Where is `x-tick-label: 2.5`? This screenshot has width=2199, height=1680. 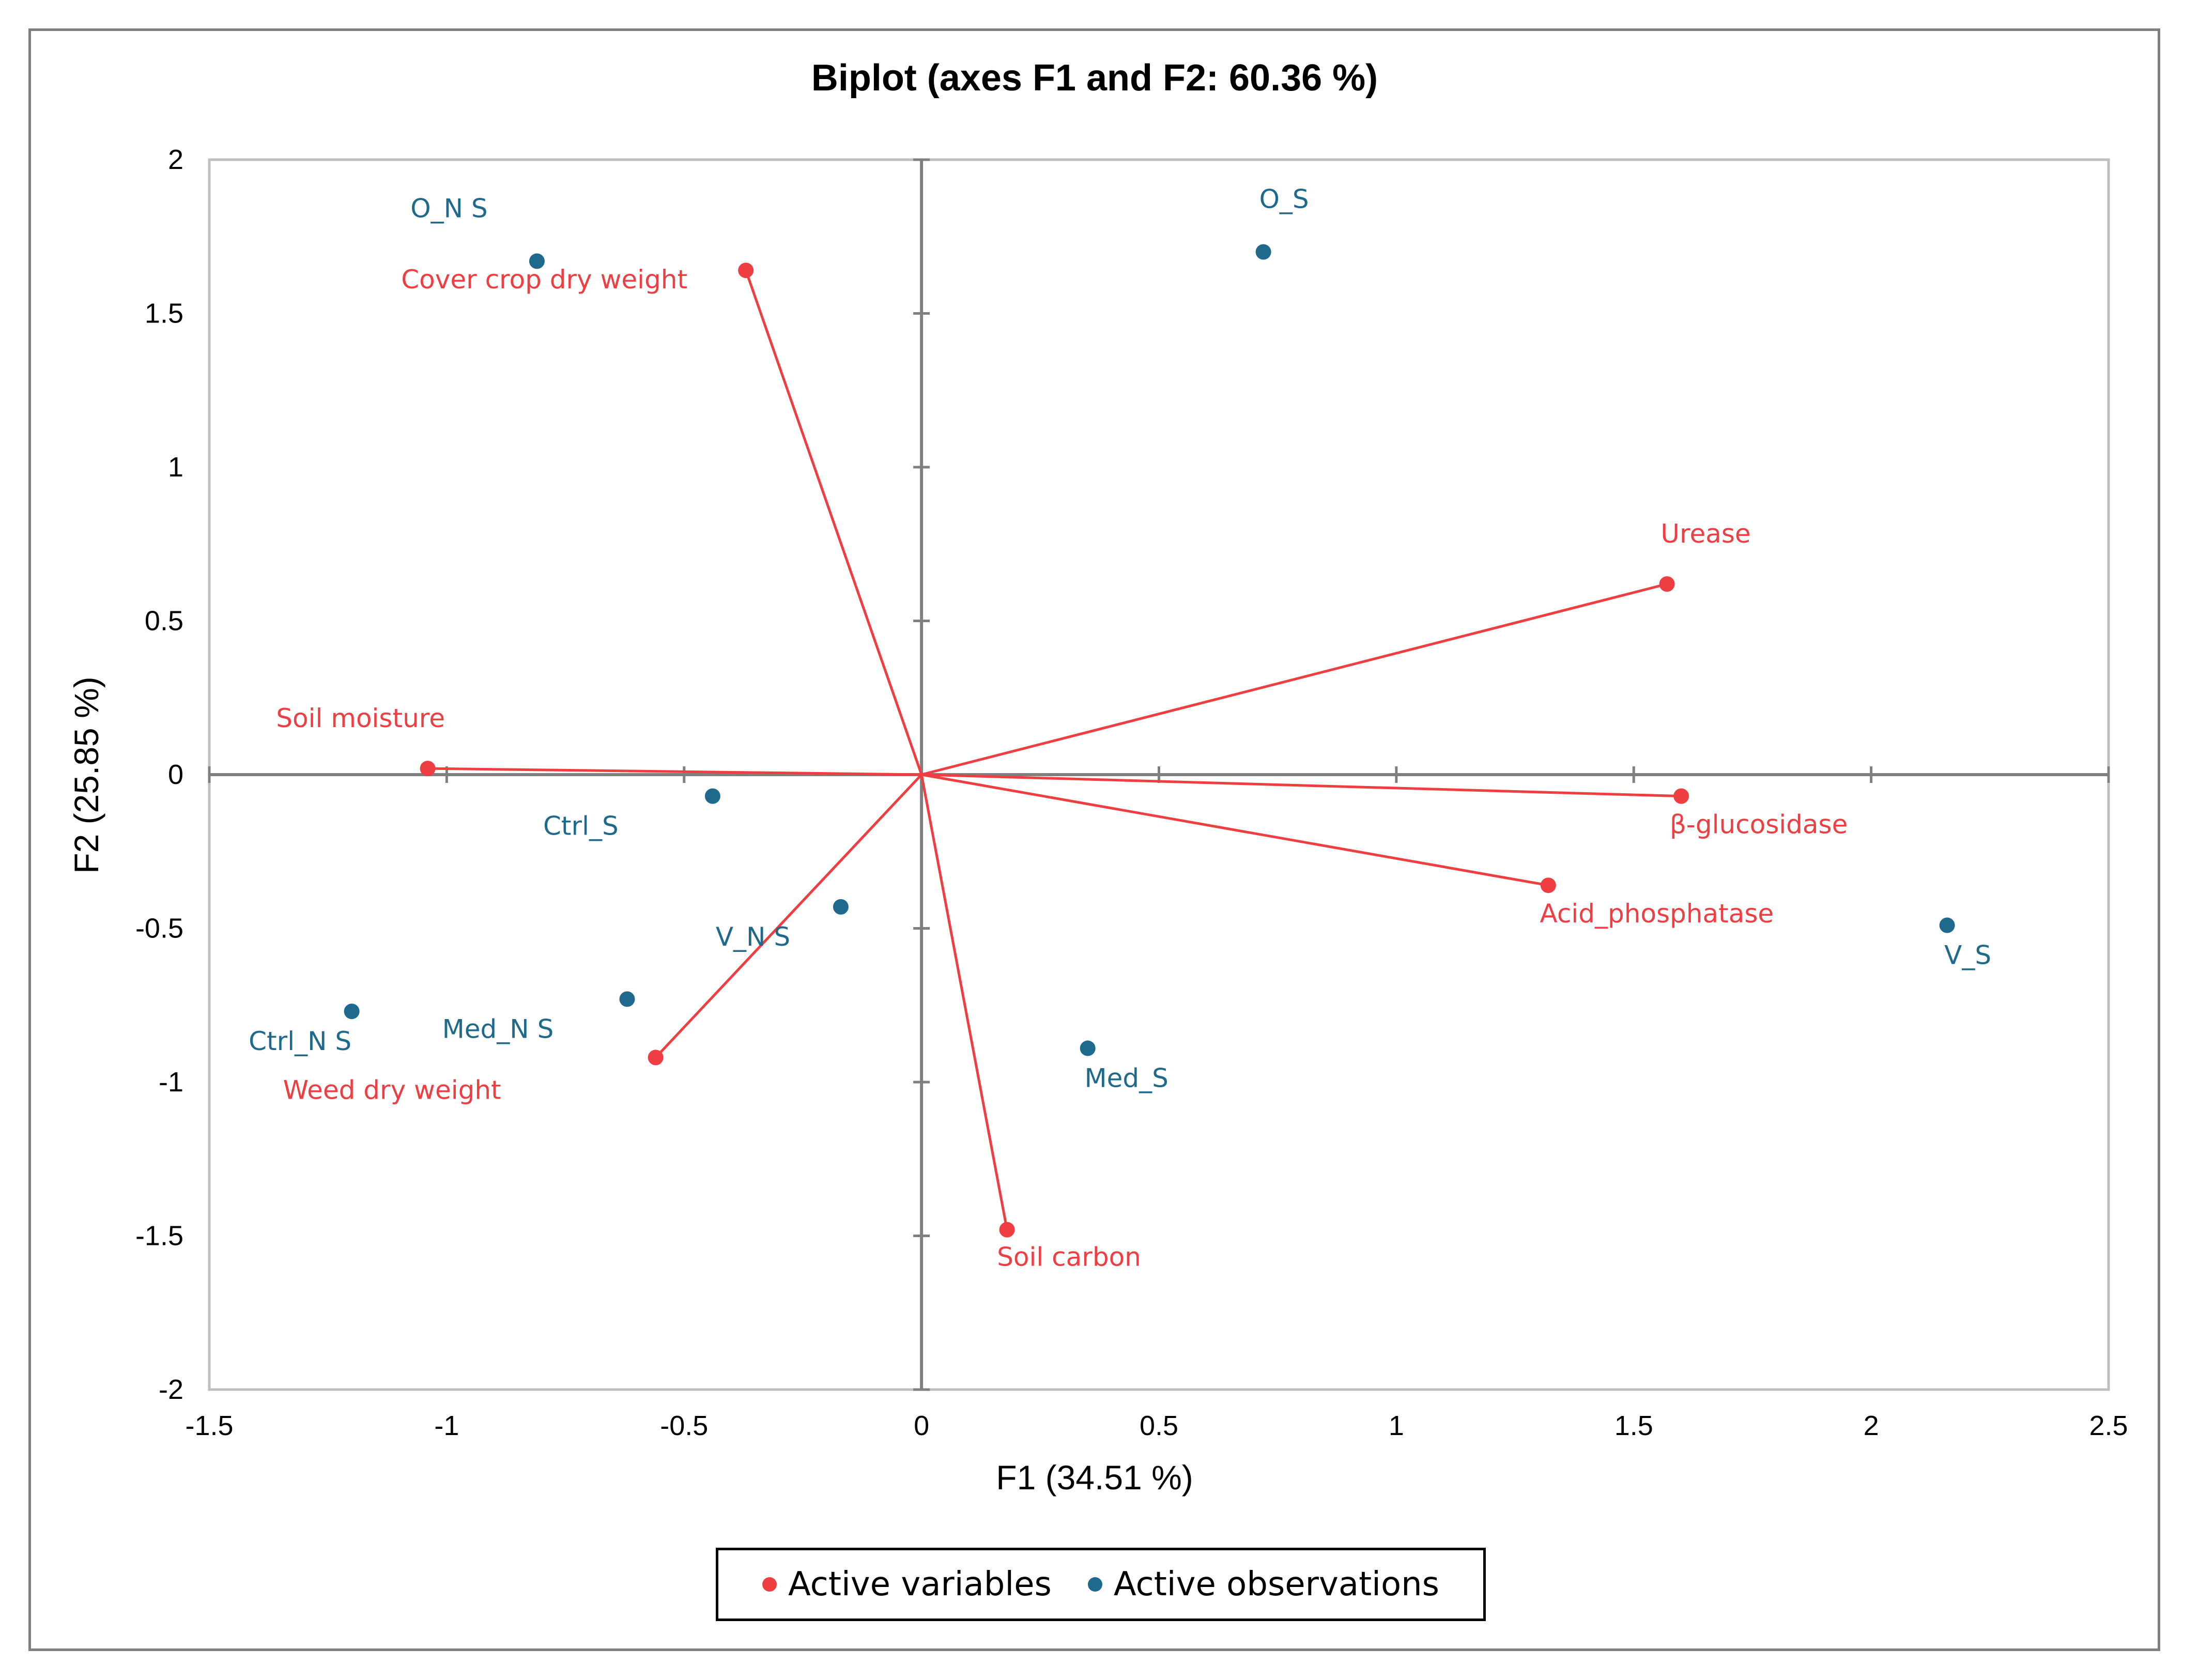
x-tick-label: 2.5 is located at coordinates (2108, 1425).